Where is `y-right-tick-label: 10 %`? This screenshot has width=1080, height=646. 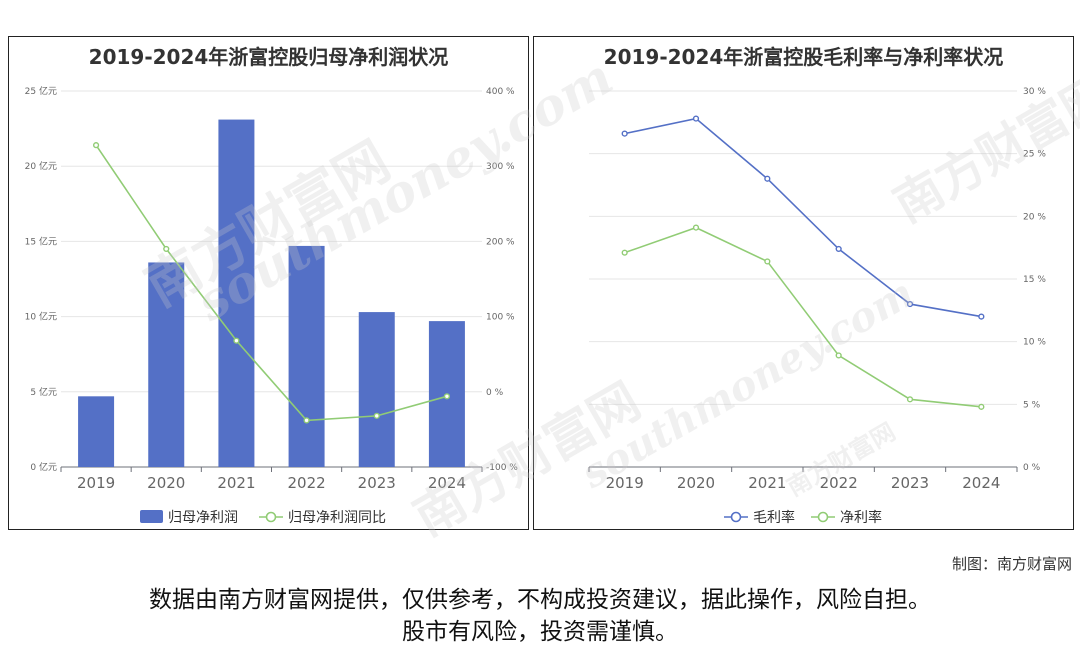 y-right-tick-label: 10 % is located at coordinates (1034, 343).